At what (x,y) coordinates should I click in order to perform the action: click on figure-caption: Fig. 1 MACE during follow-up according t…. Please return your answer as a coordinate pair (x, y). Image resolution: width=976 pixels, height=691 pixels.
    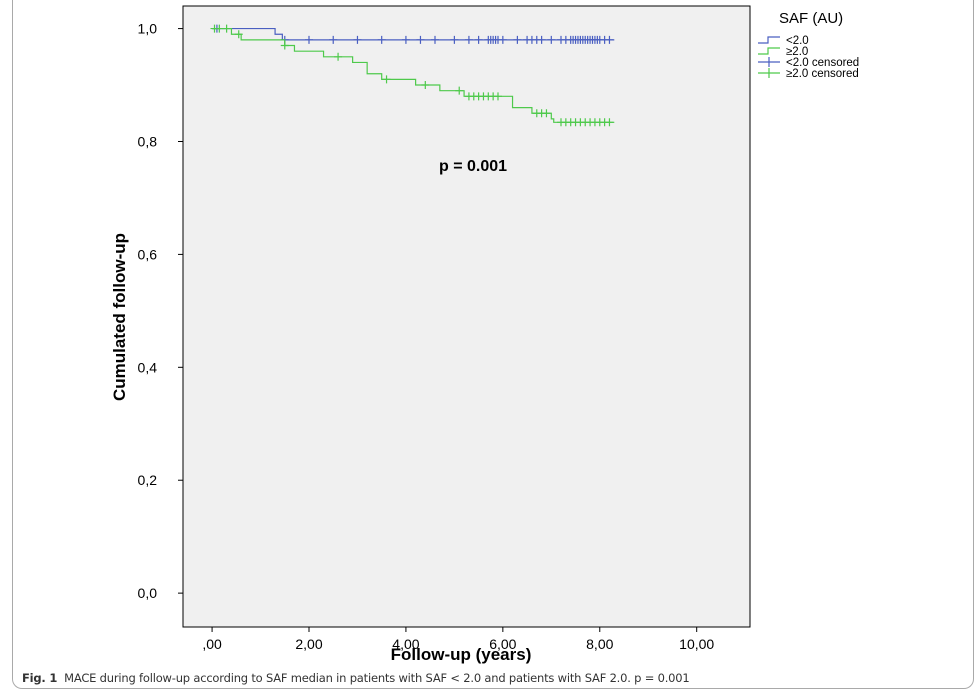
    Looking at the image, I should click on (356, 678).